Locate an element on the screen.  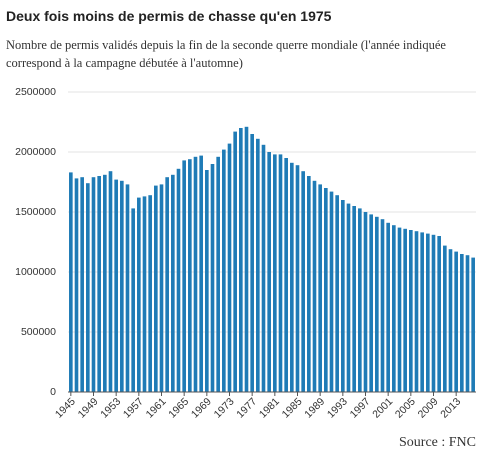
x-tick-label: 2005 is located at coordinates (405, 407).